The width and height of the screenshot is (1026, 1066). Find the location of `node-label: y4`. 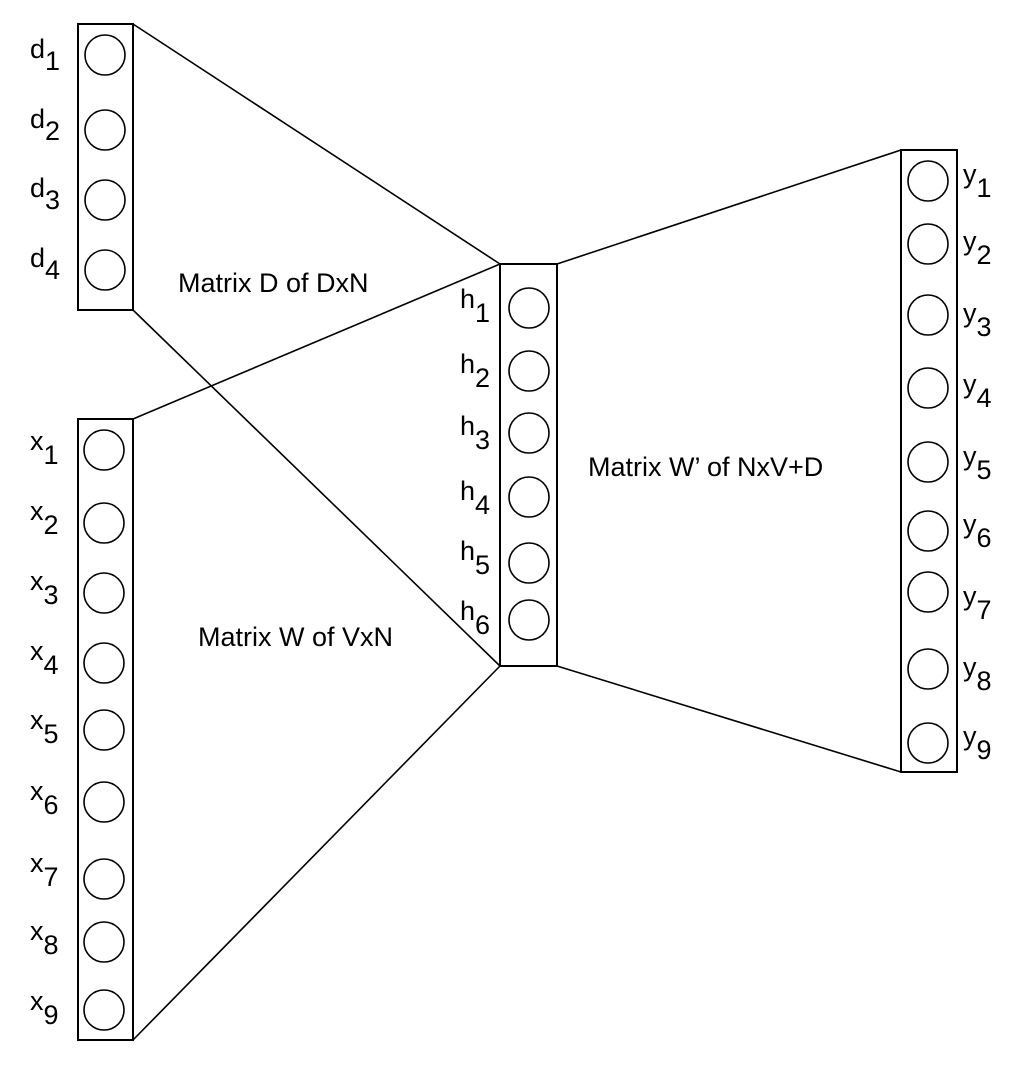

node-label: y4 is located at coordinates (977, 391).